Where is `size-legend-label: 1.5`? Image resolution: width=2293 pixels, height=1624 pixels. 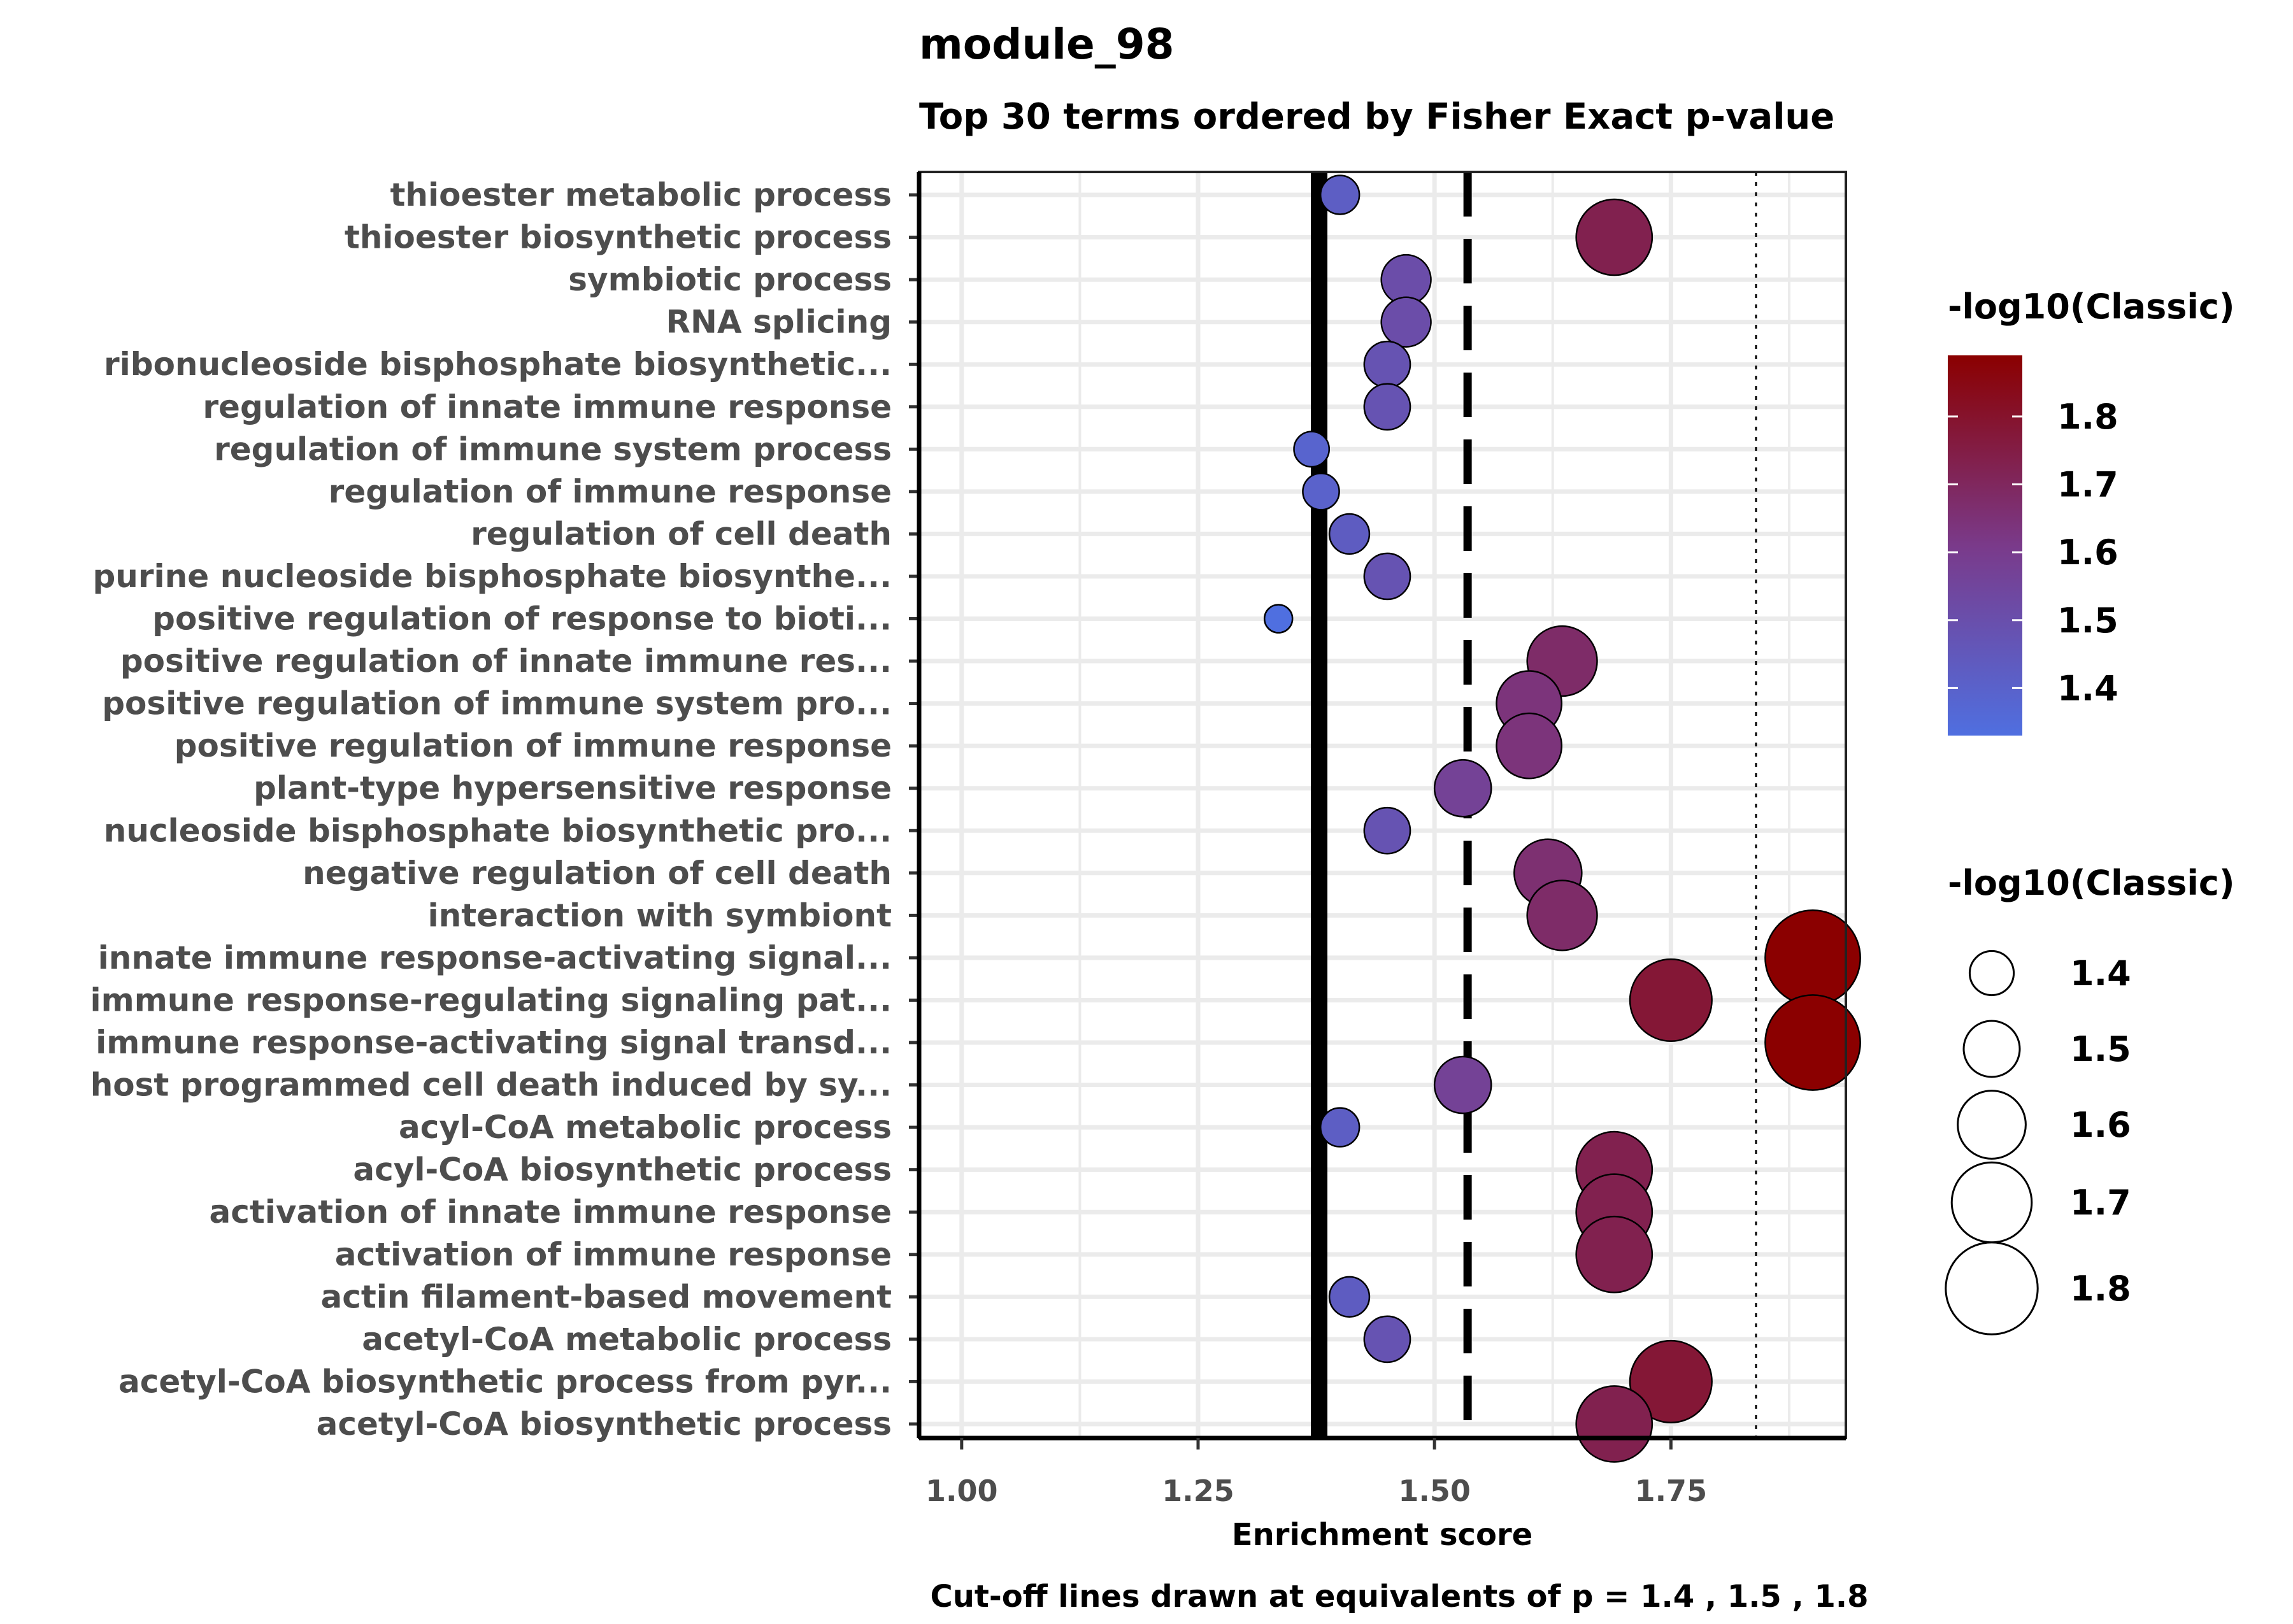 size-legend-label: 1.5 is located at coordinates (2100, 1049).